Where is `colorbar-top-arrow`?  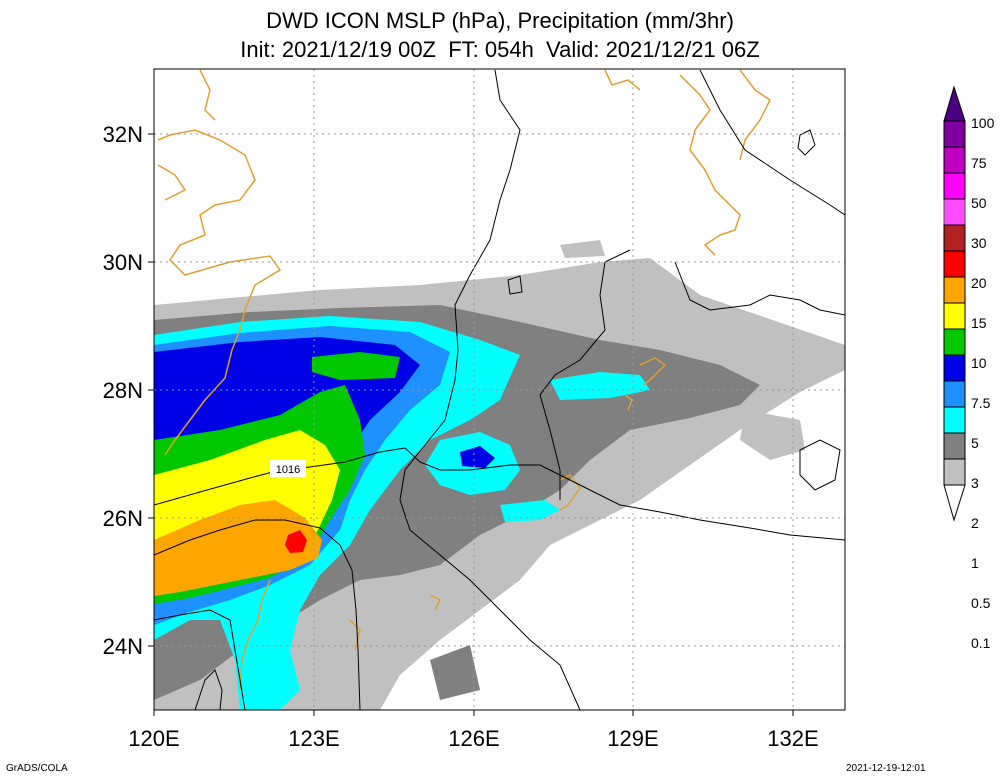
colorbar-top-arrow is located at coordinates (954, 103).